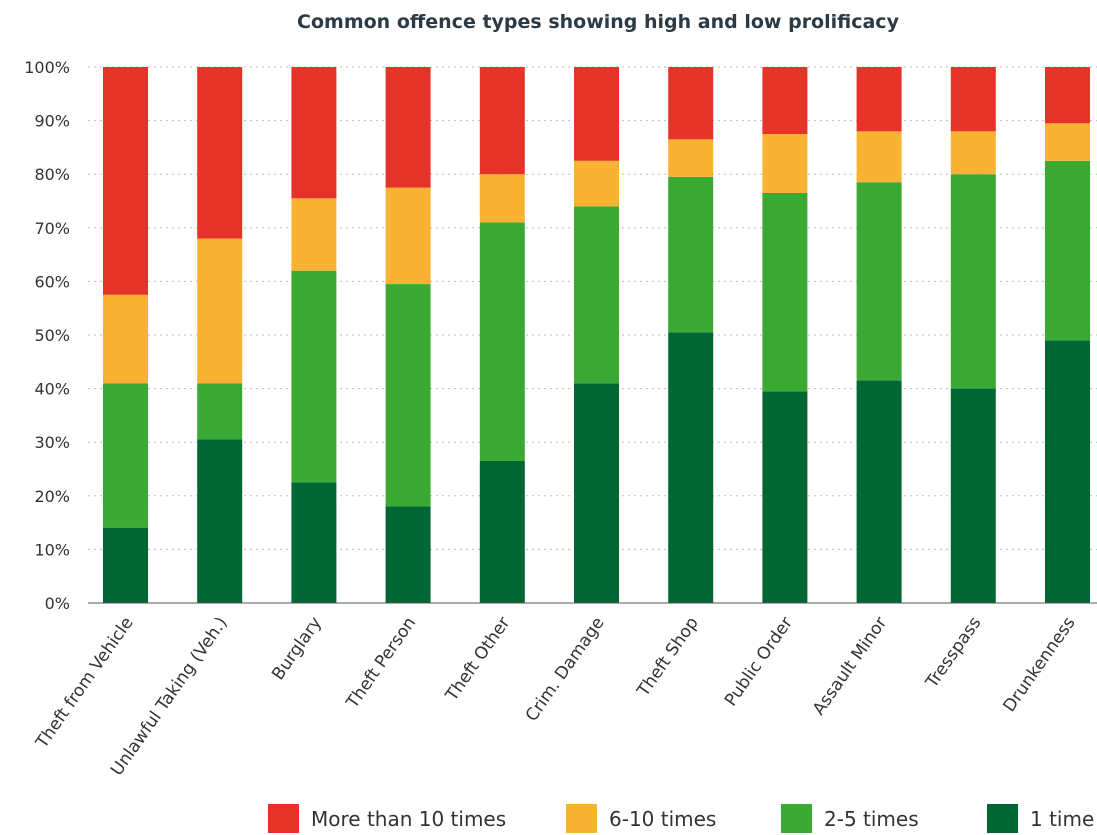 The image size is (1097, 835). I want to click on x-tick-label: Assault Minor, so click(850, 666).